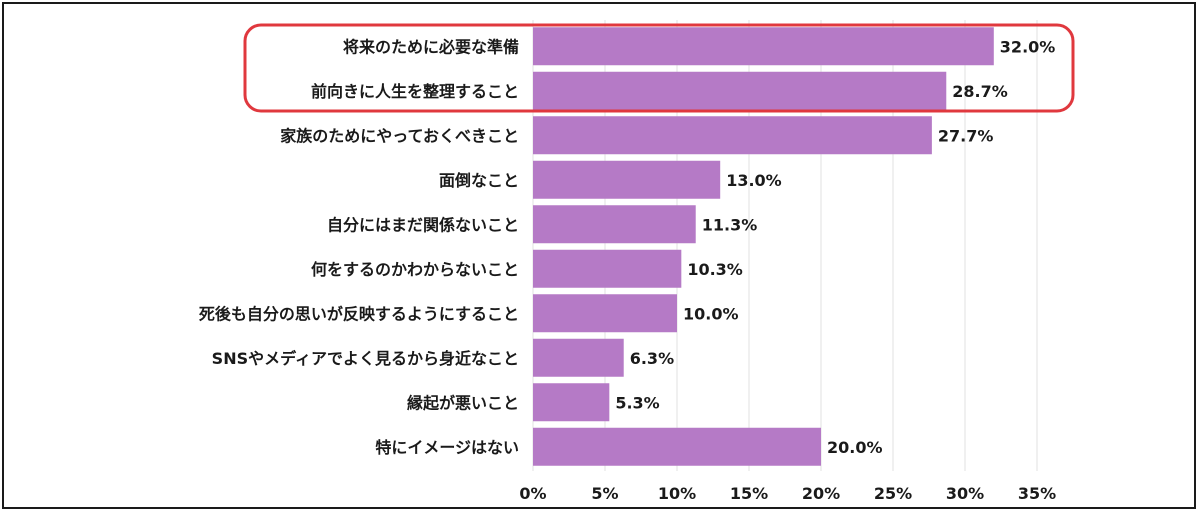  What do you see at coordinates (463, 402) in the screenshot?
I see `category-label: 縁起が悪いこと` at bounding box center [463, 402].